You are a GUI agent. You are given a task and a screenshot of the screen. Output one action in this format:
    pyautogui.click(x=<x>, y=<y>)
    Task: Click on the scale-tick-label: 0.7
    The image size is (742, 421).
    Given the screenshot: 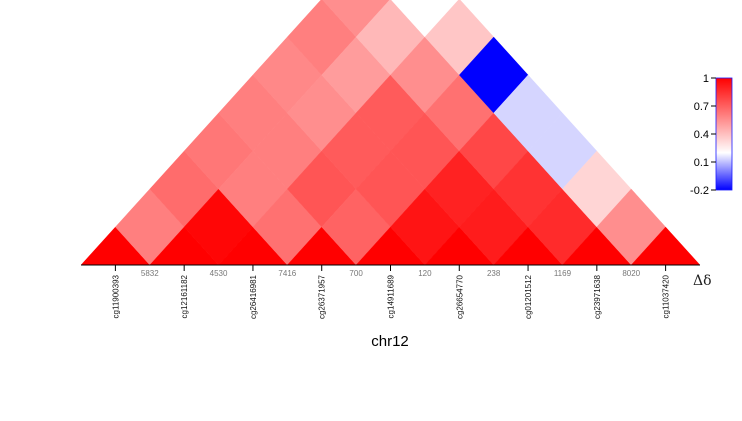 What is the action you would take?
    pyautogui.click(x=701, y=107)
    